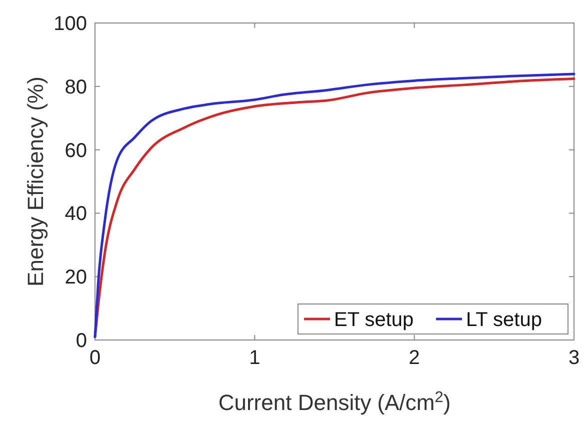 The image size is (588, 426). Describe the element at coordinates (70, 24) in the screenshot. I see `y-tick-label: 100` at that location.